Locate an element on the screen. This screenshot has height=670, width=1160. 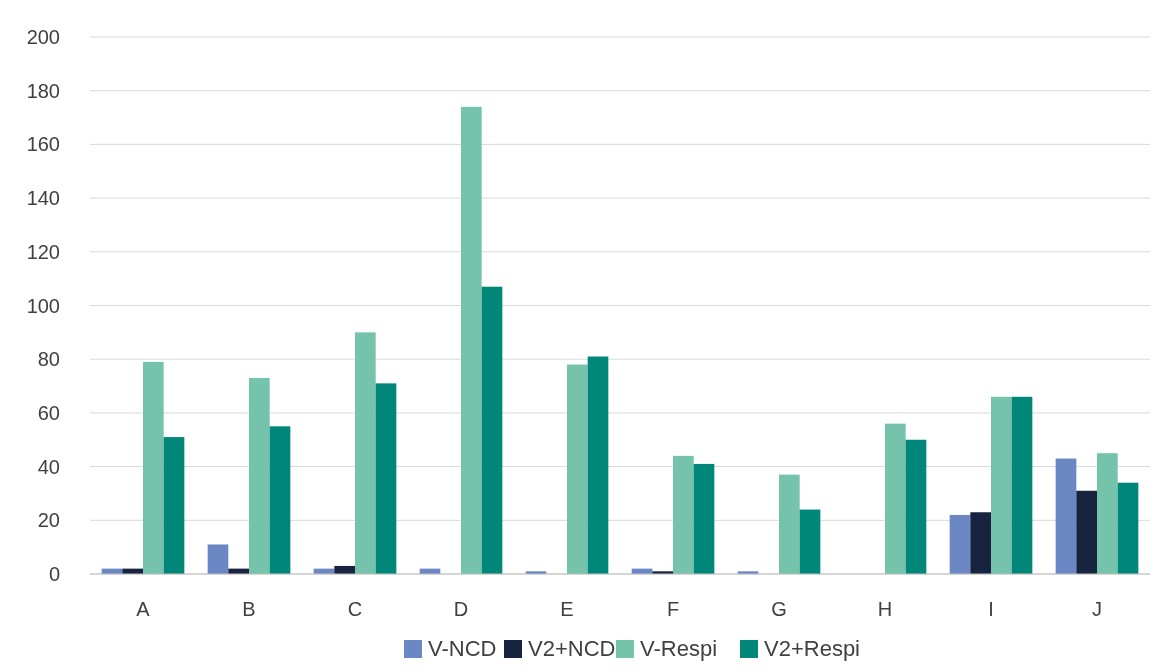
x-tick-label: E is located at coordinates (567, 609).